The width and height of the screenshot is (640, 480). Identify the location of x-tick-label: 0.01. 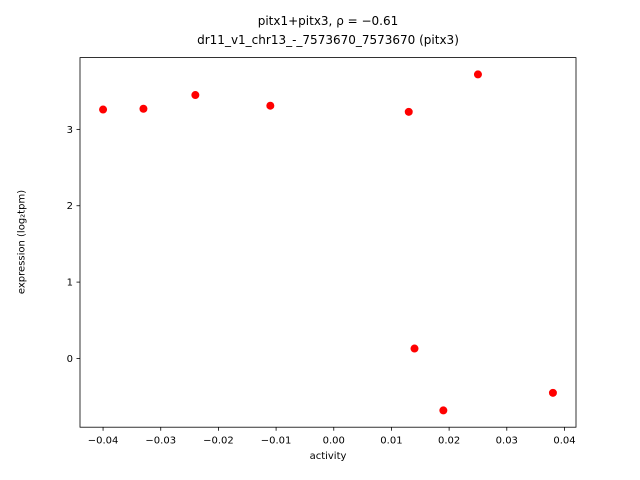
(391, 441).